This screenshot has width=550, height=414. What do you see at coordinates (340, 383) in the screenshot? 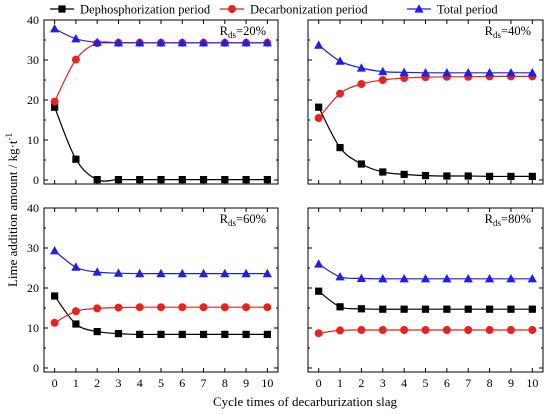
I see `x-tick-label: 1` at bounding box center [340, 383].